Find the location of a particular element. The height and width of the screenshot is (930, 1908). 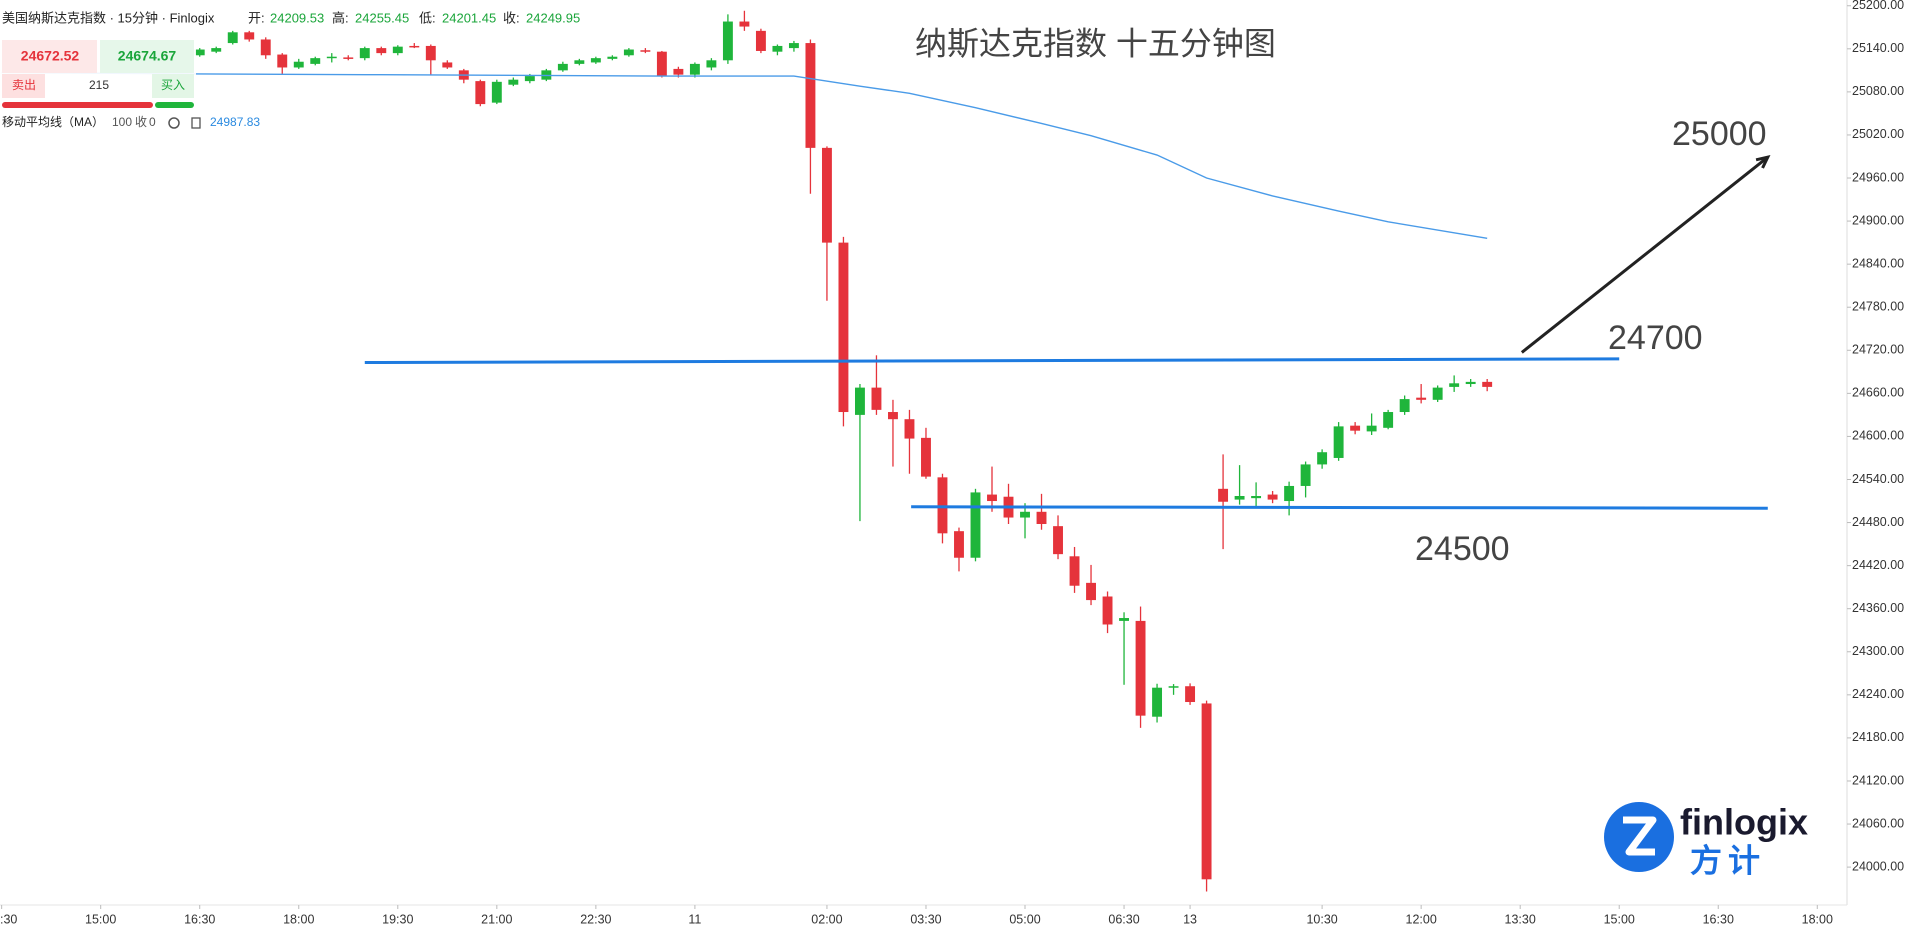

y-tick-label: 24420.00 is located at coordinates (1878, 565).